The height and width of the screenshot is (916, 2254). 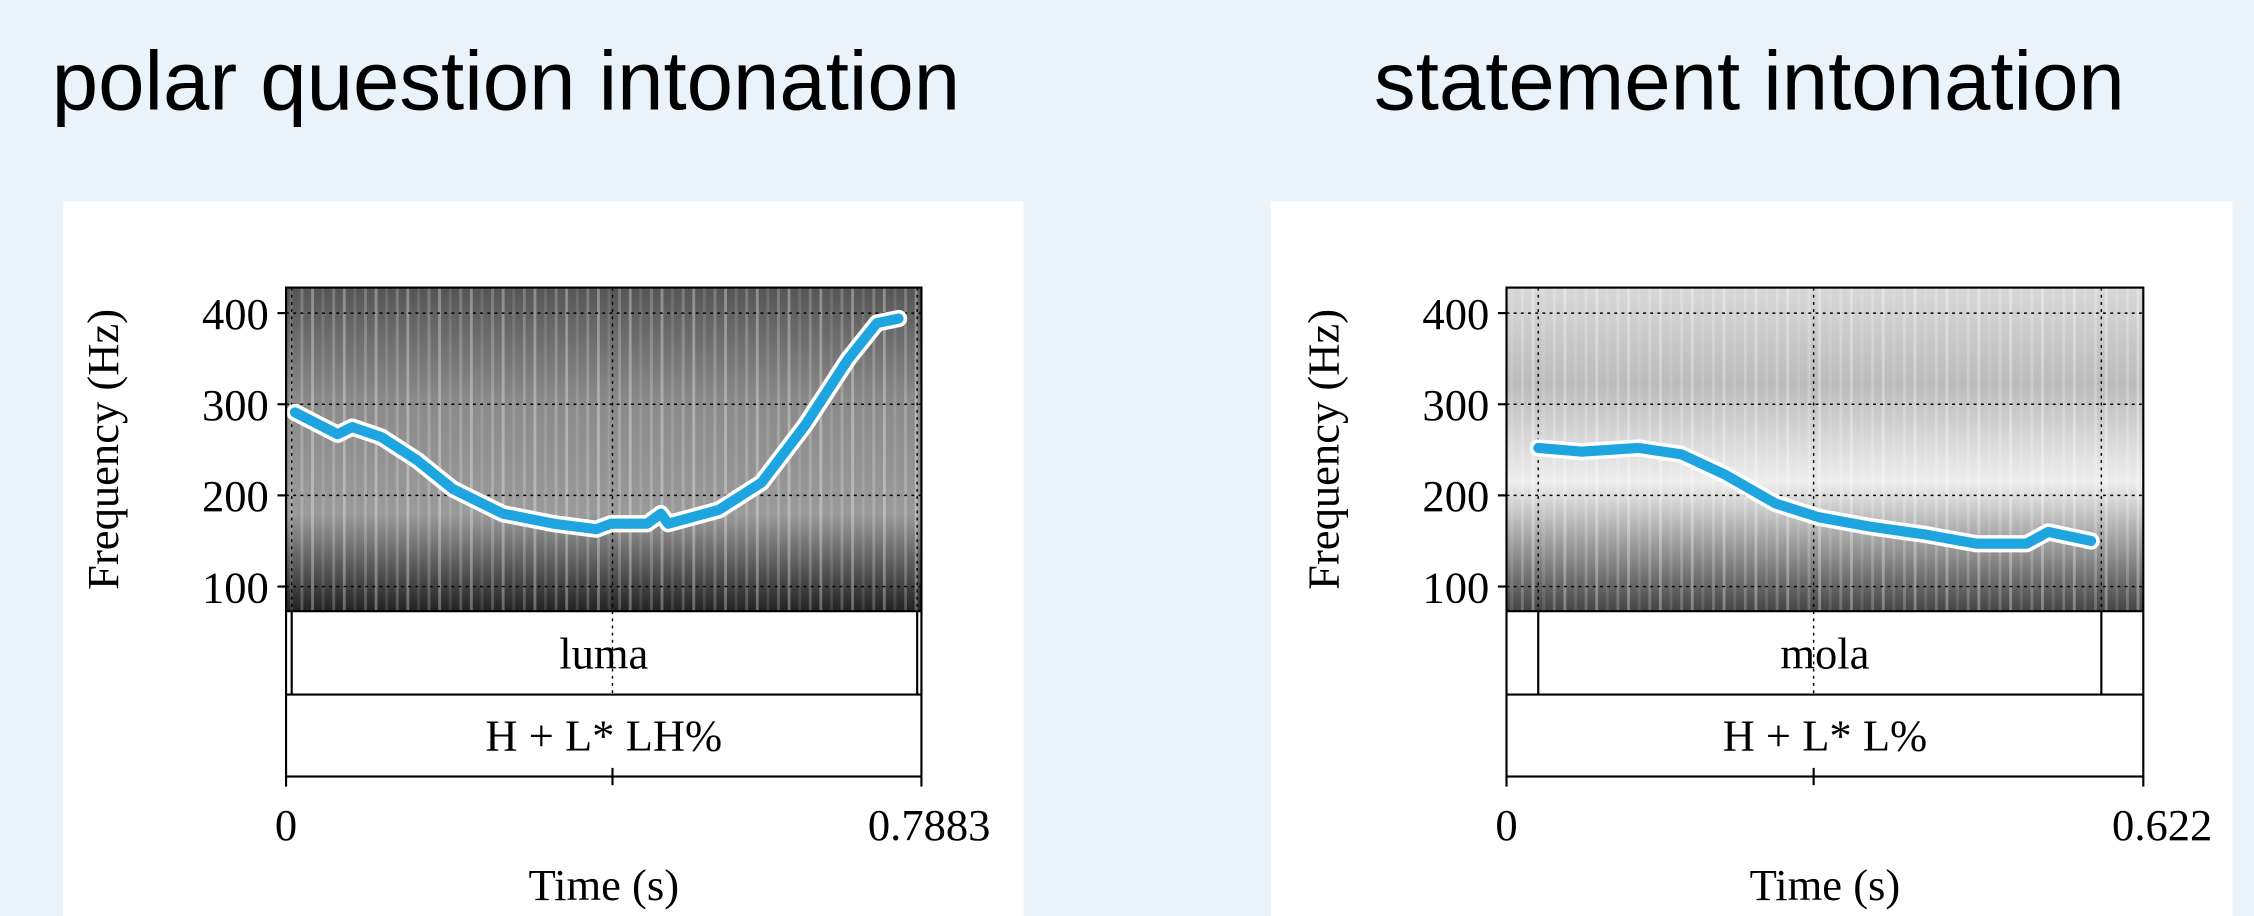 What do you see at coordinates (603, 654) in the screenshot?
I see `tier-label: luma` at bounding box center [603, 654].